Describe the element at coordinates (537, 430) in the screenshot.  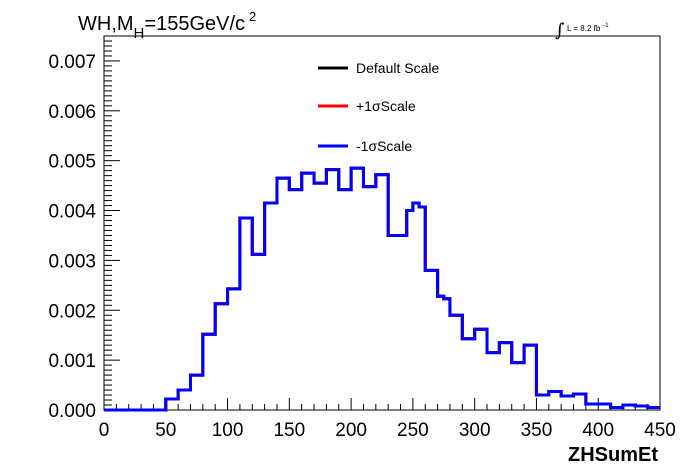
I see `x-tick-label: 350` at that location.